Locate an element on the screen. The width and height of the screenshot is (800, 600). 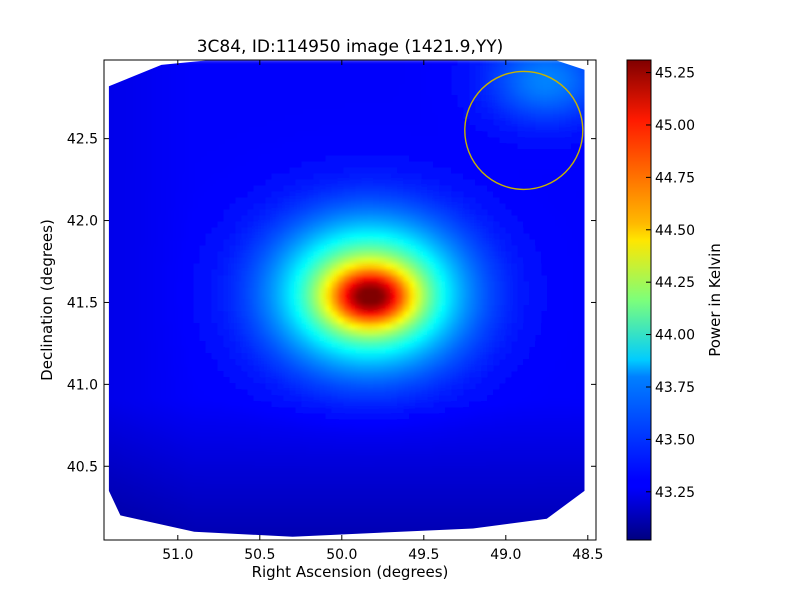
x-tick-label: 50.0 is located at coordinates (341, 555).